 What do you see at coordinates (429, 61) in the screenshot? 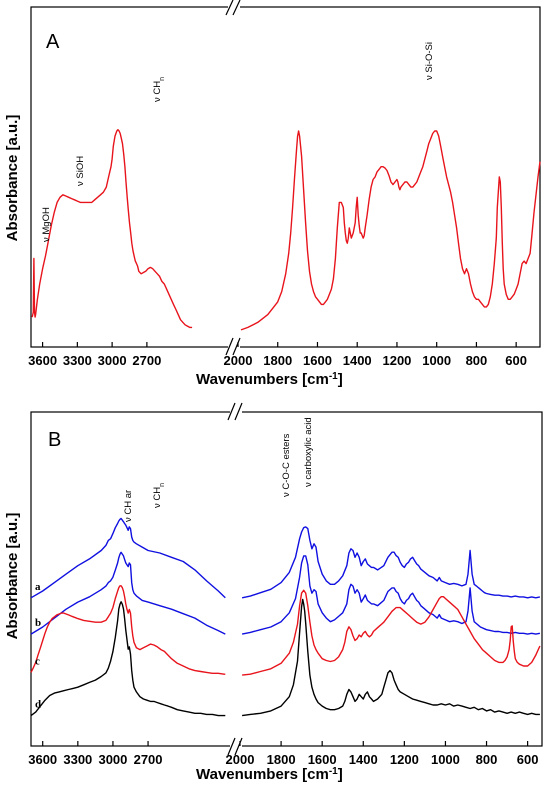
I see `annotation-si-o-si: ν Si-O-Si` at bounding box center [429, 61].